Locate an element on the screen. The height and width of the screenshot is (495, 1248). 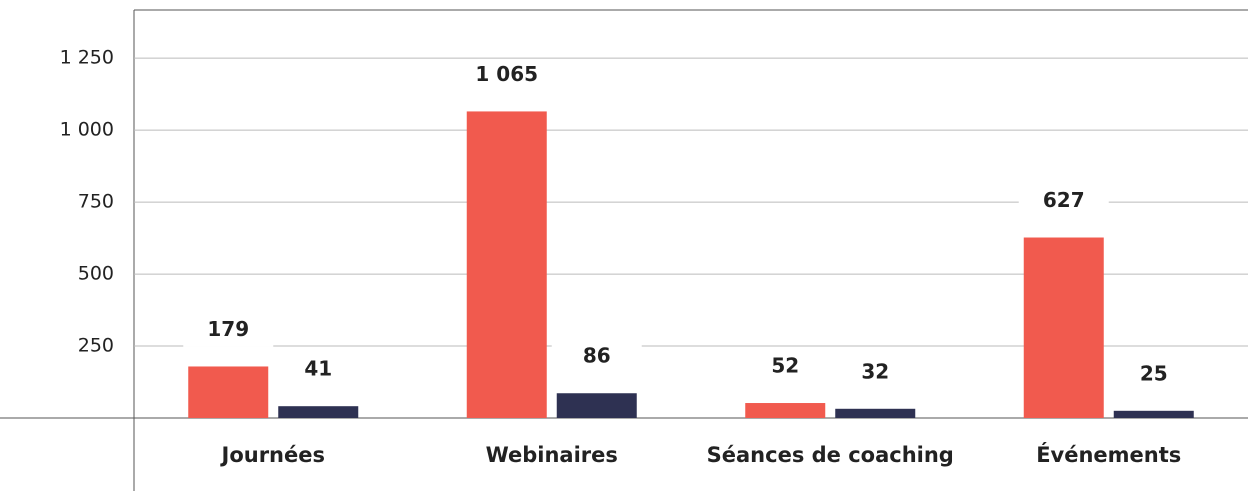
y-tick-label: 1 000 is located at coordinates (87, 130).